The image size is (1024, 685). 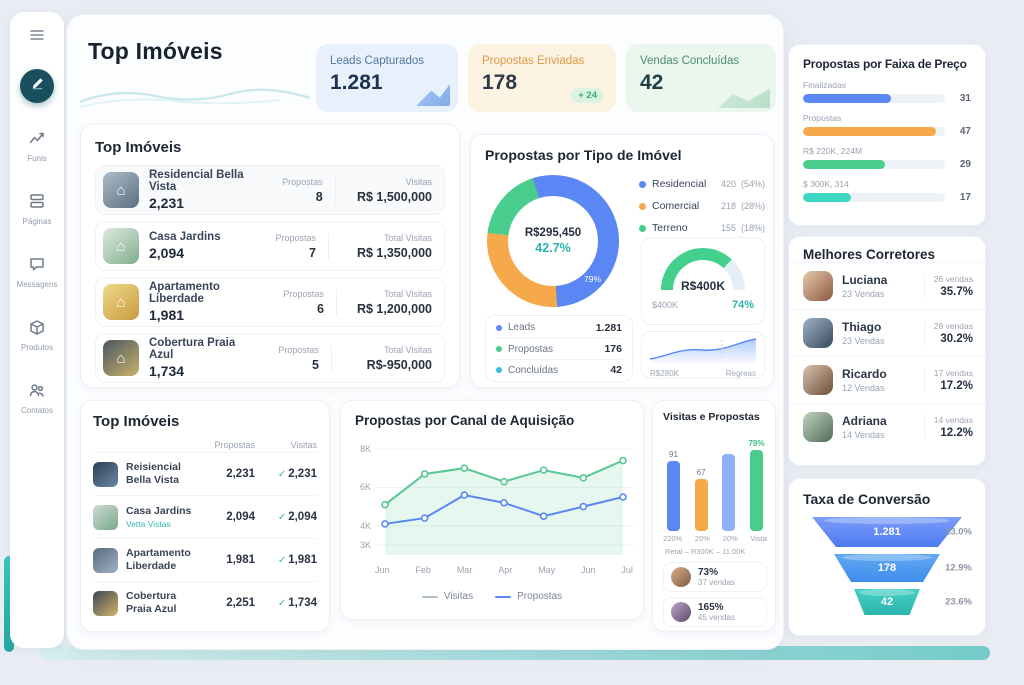 What do you see at coordinates (716, 617) in the screenshot?
I see `agent-vendas: 45 vendas` at bounding box center [716, 617].